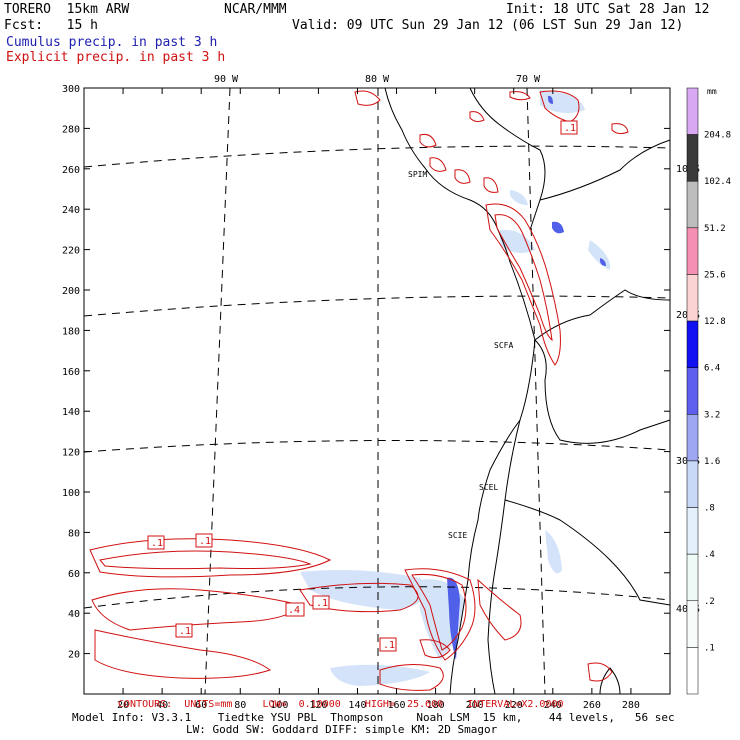 This screenshot has width=740, height=740. What do you see at coordinates (71, 251) in the screenshot?
I see `y-tick-label: 220` at bounding box center [71, 251].